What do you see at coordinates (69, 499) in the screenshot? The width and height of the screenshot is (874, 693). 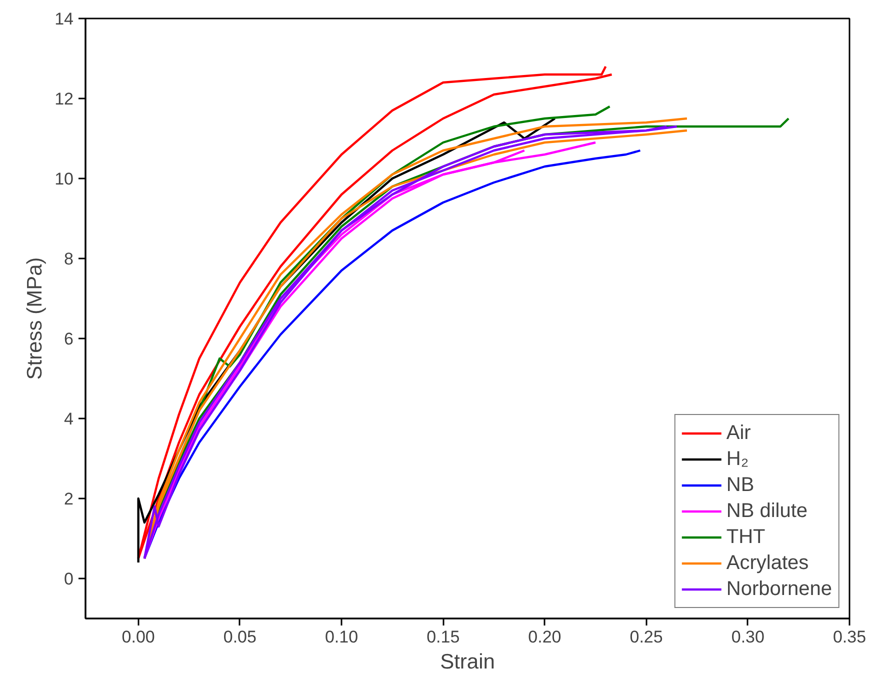 I see `y-tick-label: 2` at bounding box center [69, 499].